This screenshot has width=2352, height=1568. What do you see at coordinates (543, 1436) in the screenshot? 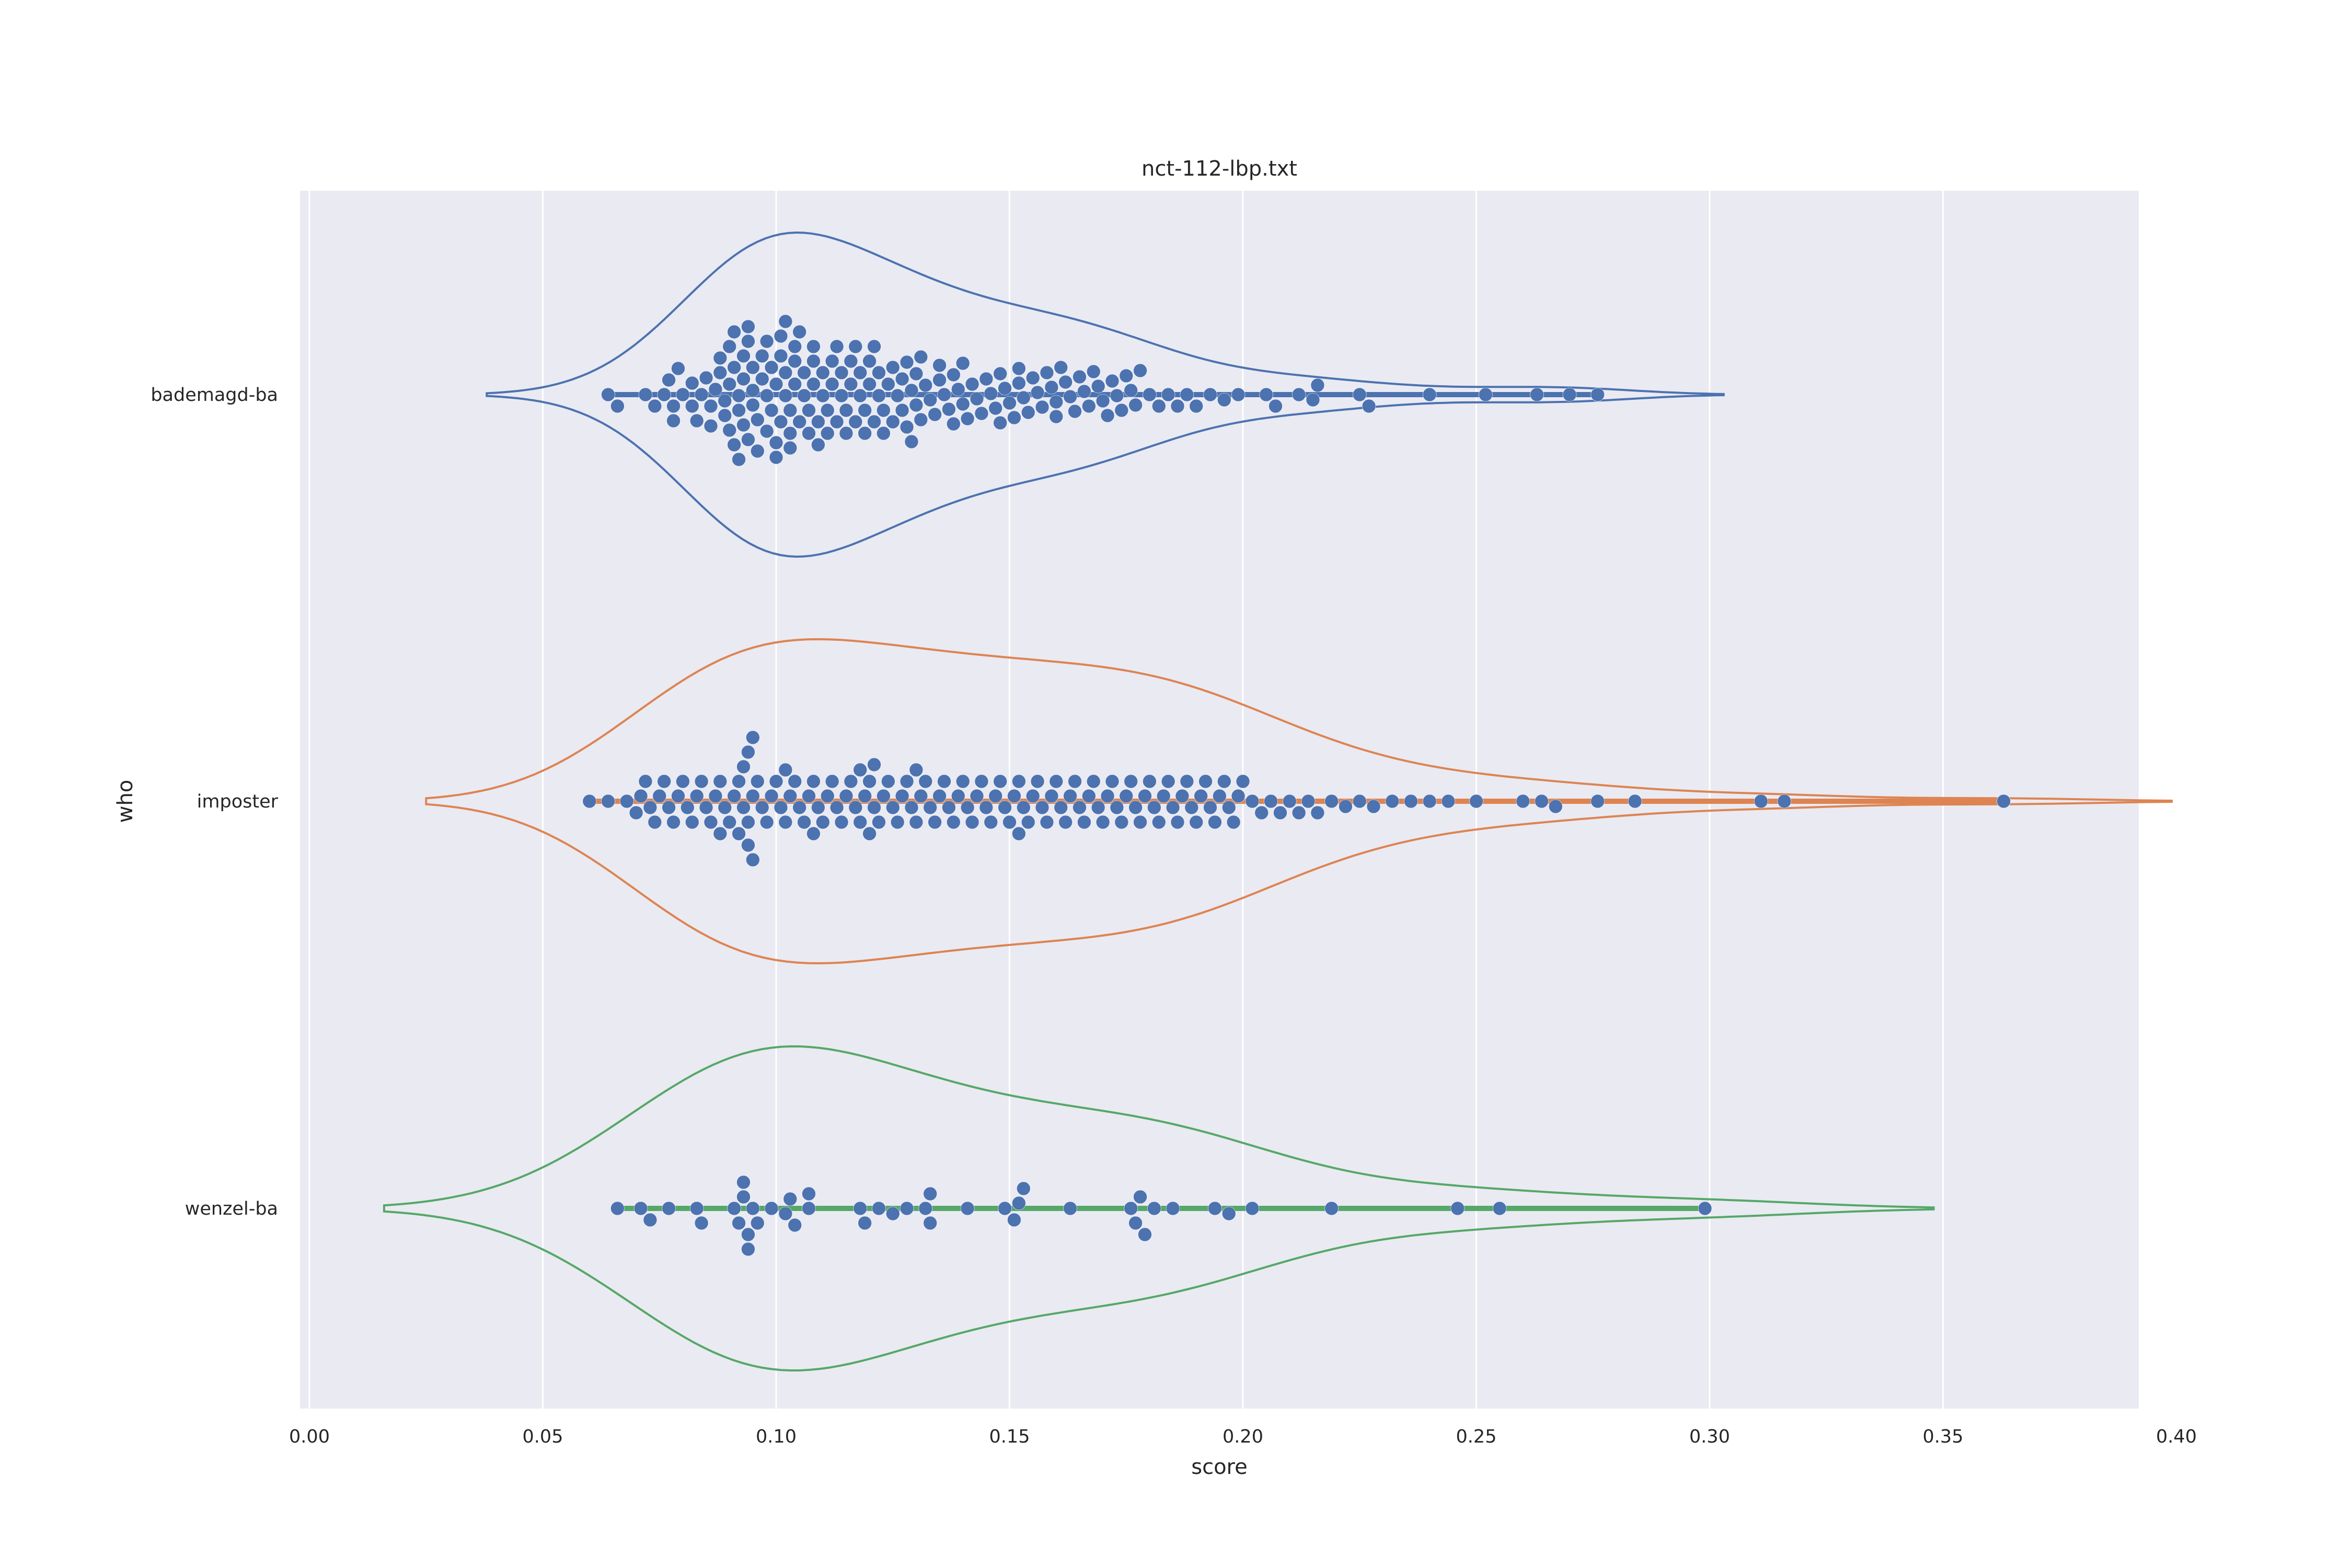
I see `x-tick-label: 0.05` at bounding box center [543, 1436].